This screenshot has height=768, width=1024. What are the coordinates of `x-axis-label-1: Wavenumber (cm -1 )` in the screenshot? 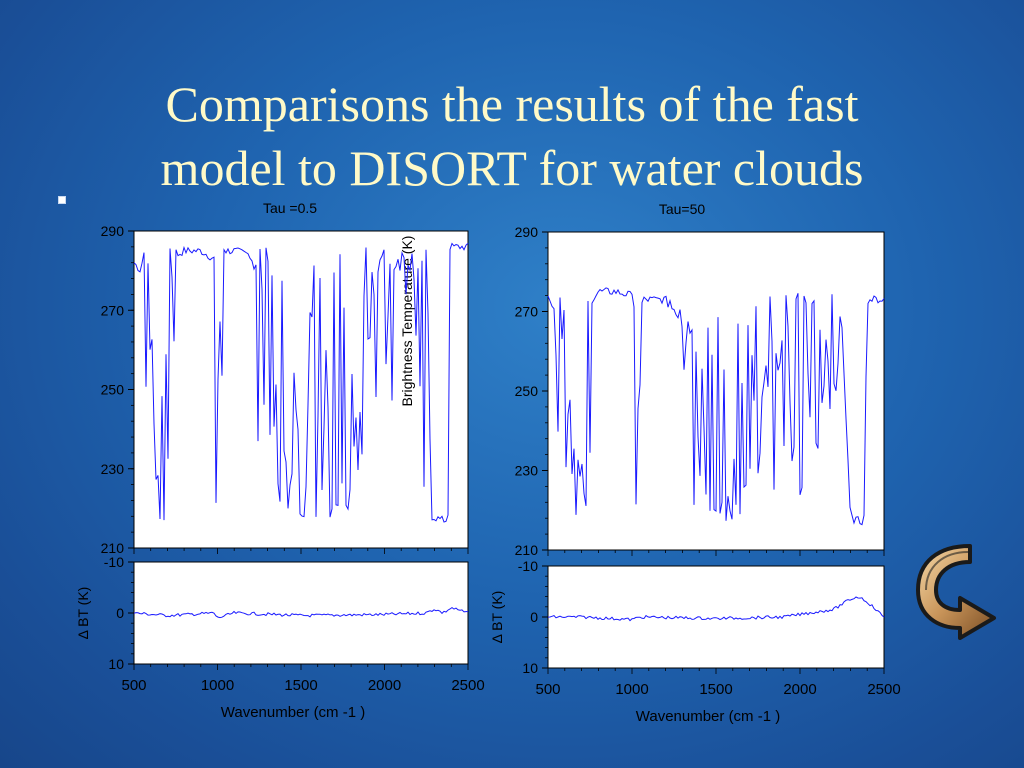 It's located at (293, 712).